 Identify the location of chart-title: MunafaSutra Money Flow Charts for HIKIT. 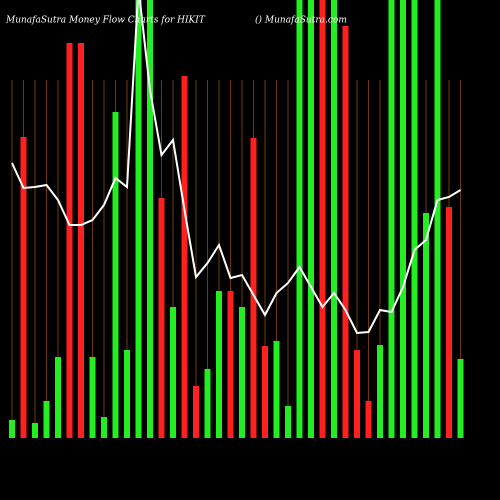
(105, 21).